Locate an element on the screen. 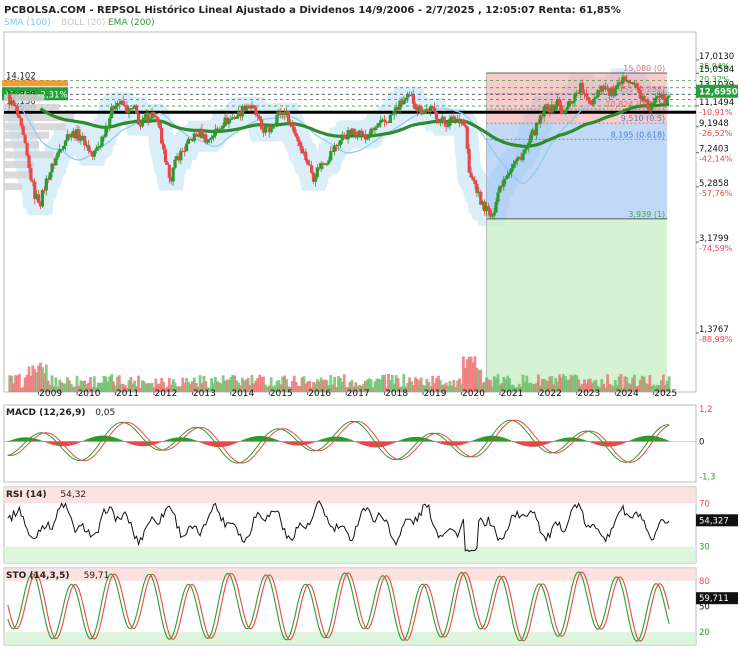 The image size is (740, 651). x-tick-label: 2018 is located at coordinates (396, 394).